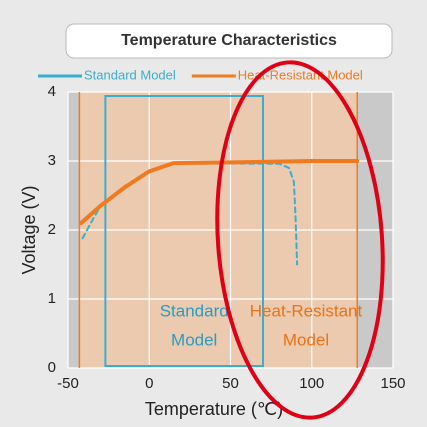  What do you see at coordinates (194, 310) in the screenshot?
I see `annotation: Standard` at bounding box center [194, 310].